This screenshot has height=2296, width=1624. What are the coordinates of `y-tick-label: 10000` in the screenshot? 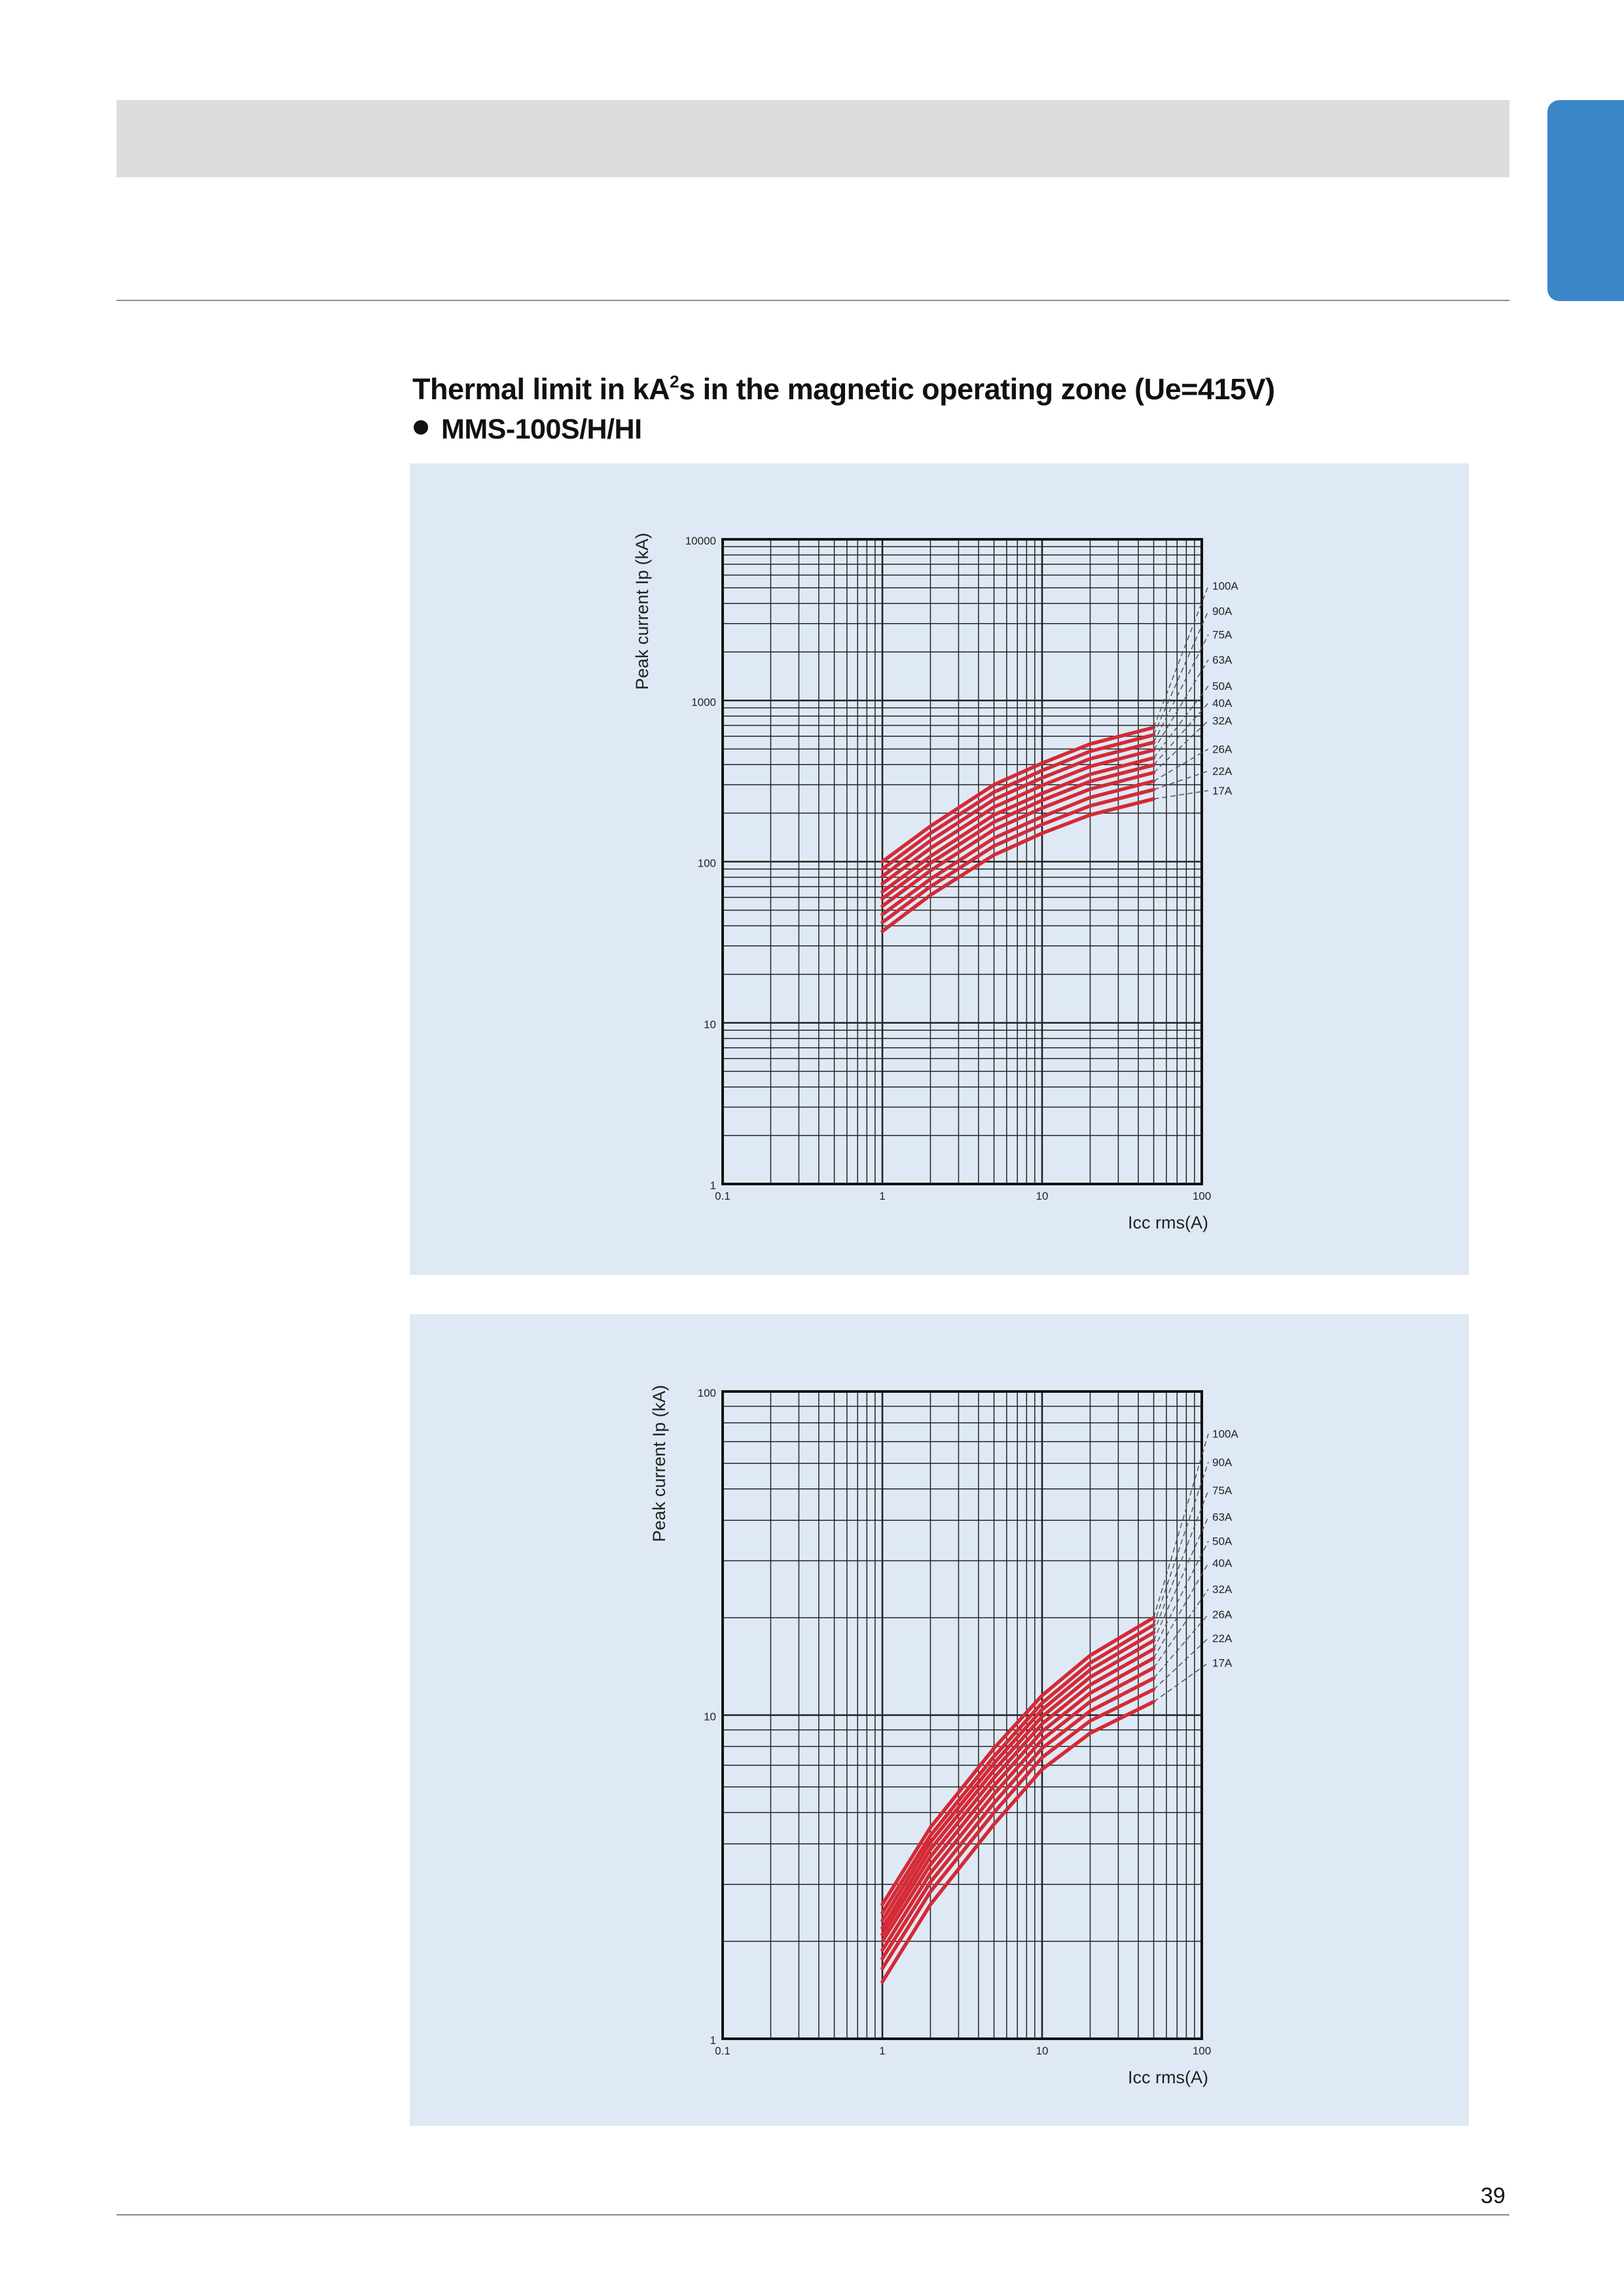 It's located at (700, 541).